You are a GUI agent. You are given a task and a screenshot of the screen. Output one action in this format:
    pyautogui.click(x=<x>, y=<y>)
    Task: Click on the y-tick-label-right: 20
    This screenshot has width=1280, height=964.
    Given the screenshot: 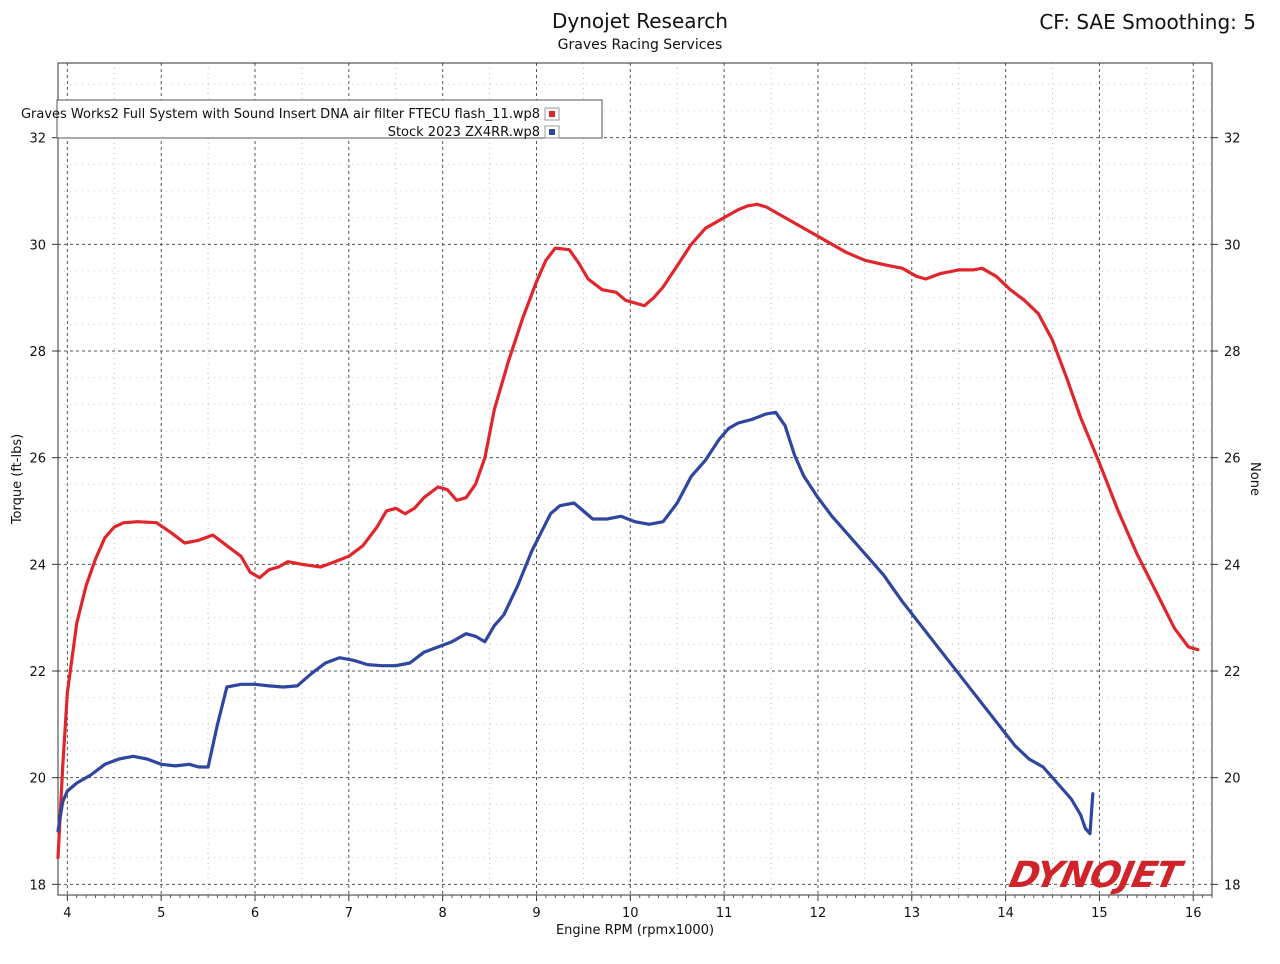 What is the action you would take?
    pyautogui.click(x=1232, y=779)
    